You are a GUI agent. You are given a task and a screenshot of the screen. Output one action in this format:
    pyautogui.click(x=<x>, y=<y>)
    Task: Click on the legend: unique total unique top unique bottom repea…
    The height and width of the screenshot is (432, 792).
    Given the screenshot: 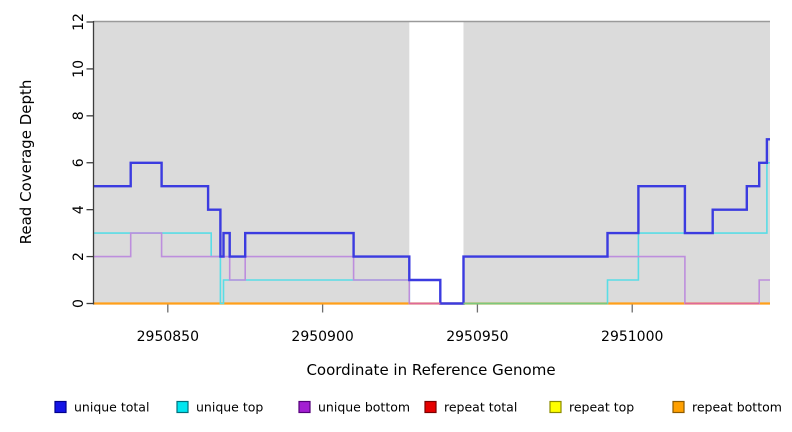 What is the action you would take?
    pyautogui.click(x=418, y=407)
    